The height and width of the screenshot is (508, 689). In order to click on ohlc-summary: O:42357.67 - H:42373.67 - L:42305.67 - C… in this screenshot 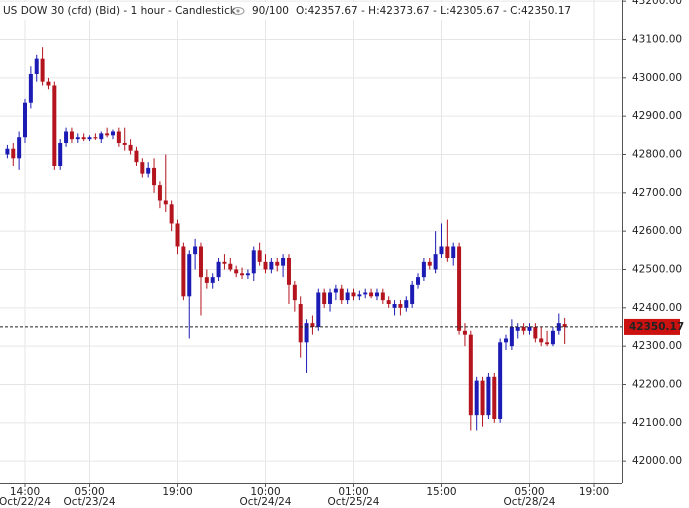, I will do `click(433, 11)`.